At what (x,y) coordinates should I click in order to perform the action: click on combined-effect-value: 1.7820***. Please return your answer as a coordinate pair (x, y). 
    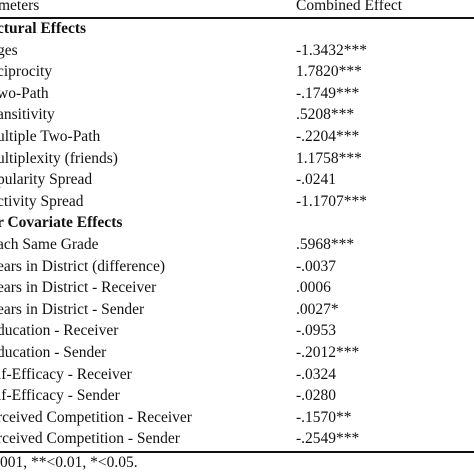
    Looking at the image, I should click on (329, 72).